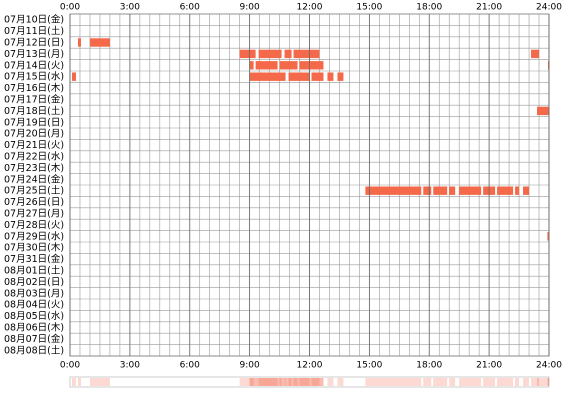  What do you see at coordinates (250, 8) in the screenshot?
I see `x-tick-label: 9:00` at bounding box center [250, 8].